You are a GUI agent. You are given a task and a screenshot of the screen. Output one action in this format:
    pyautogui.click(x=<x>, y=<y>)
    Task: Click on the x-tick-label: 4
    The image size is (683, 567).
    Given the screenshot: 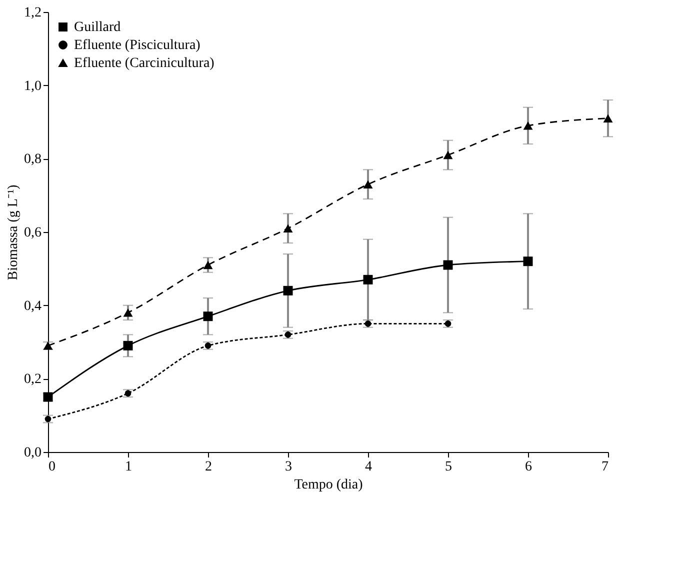 What is the action you would take?
    pyautogui.click(x=368, y=467)
    